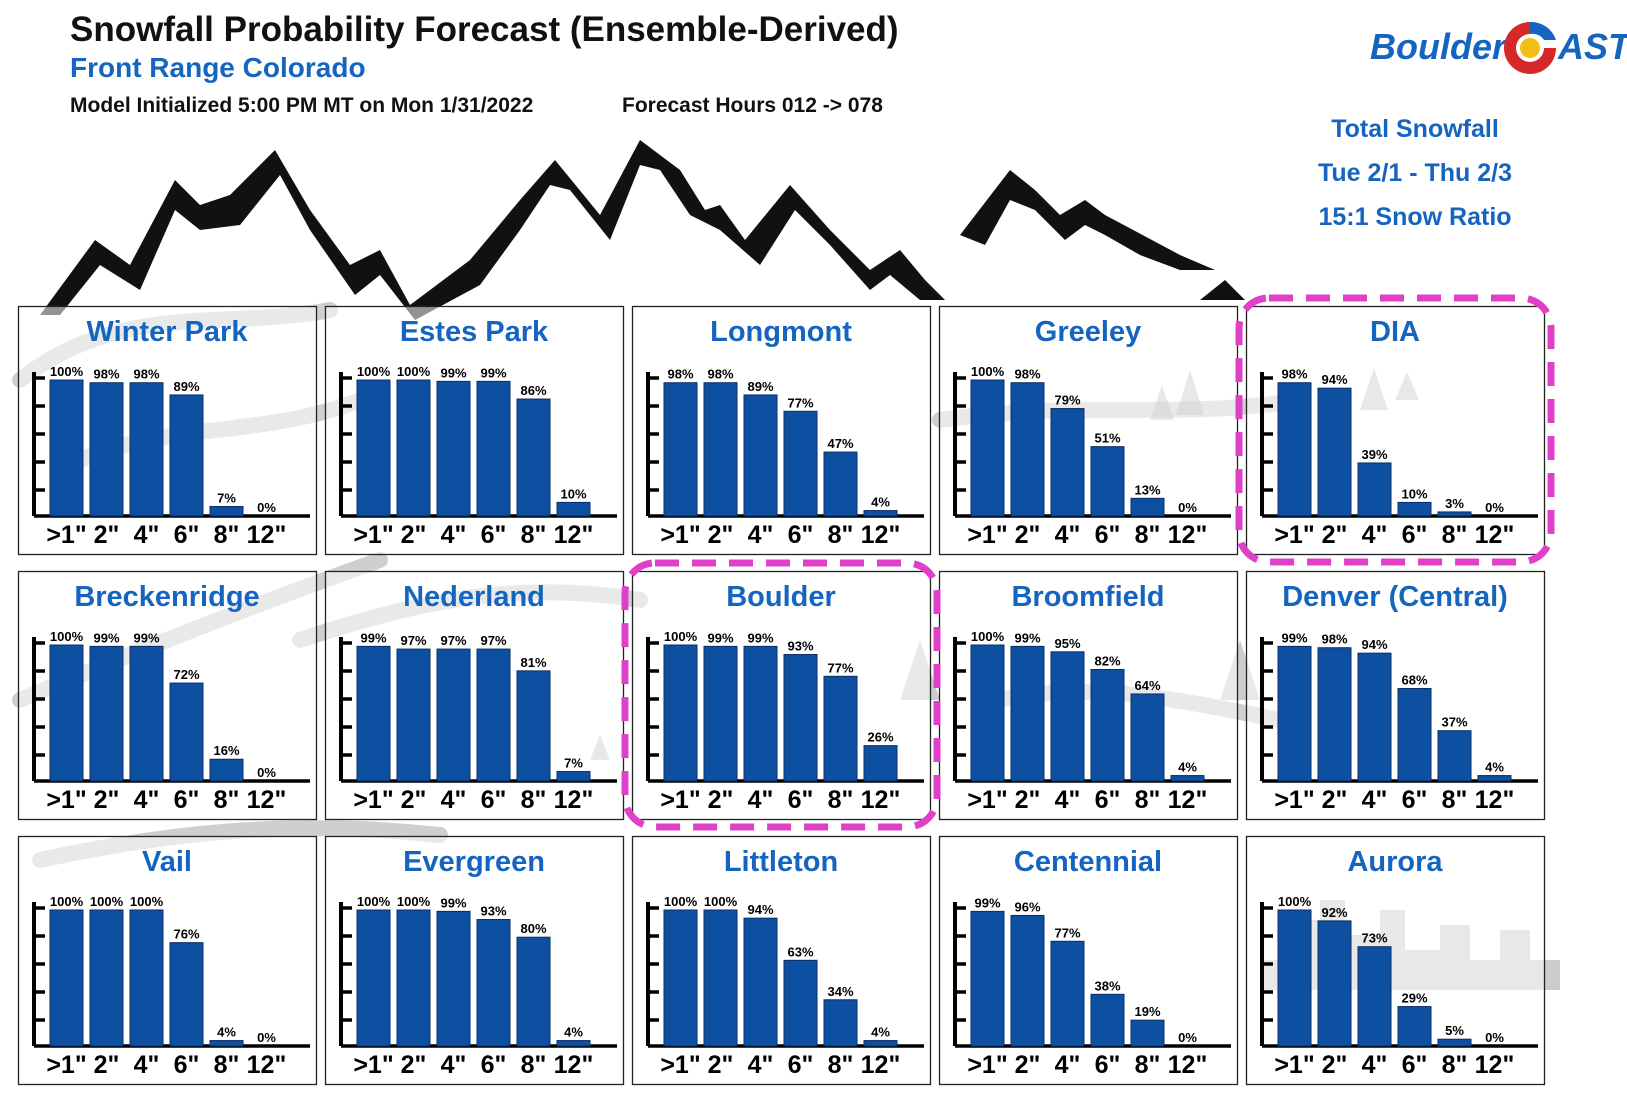 This screenshot has height=1103, width=1627. Describe the element at coordinates (1395, 862) in the screenshot. I see `panel-title: Aurora` at that location.